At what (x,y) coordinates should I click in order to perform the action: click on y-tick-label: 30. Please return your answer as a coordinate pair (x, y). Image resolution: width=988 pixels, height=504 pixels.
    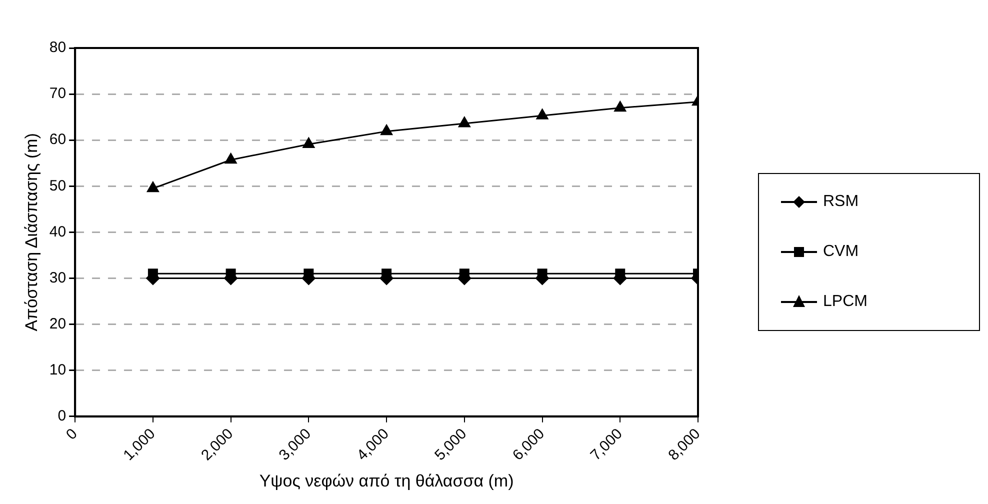
    Looking at the image, I should click on (57, 277).